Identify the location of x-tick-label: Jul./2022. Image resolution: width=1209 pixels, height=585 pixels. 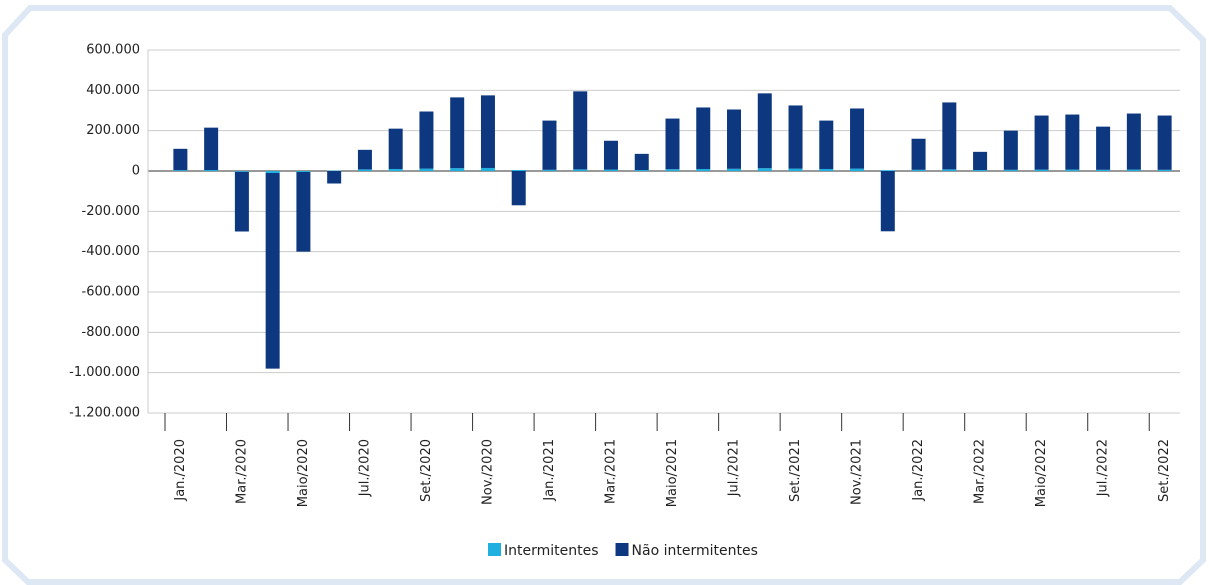
(1103, 468).